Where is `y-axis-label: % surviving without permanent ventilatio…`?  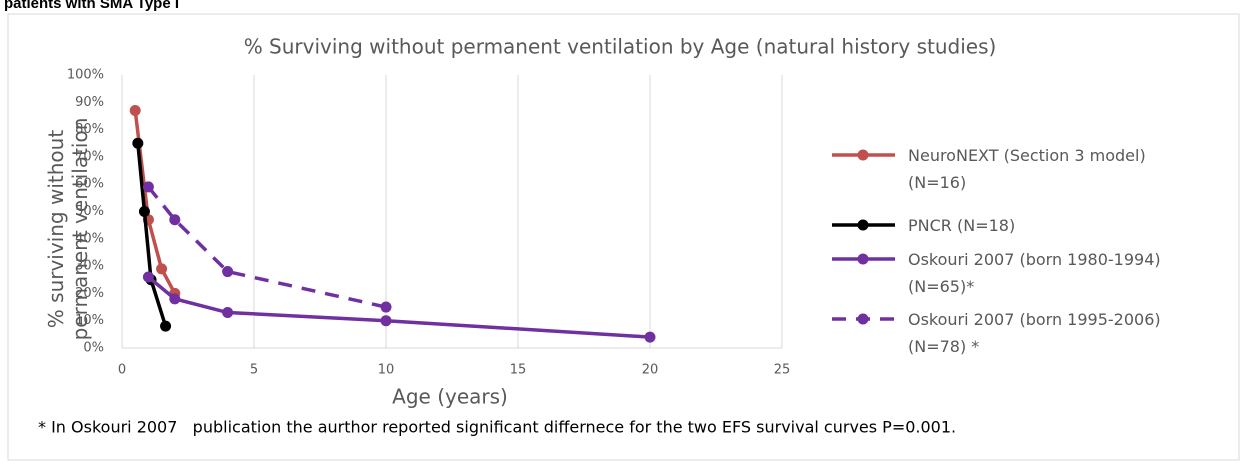
y-axis-label: % surviving without permanent ventilatio… is located at coordinates (68, 229).